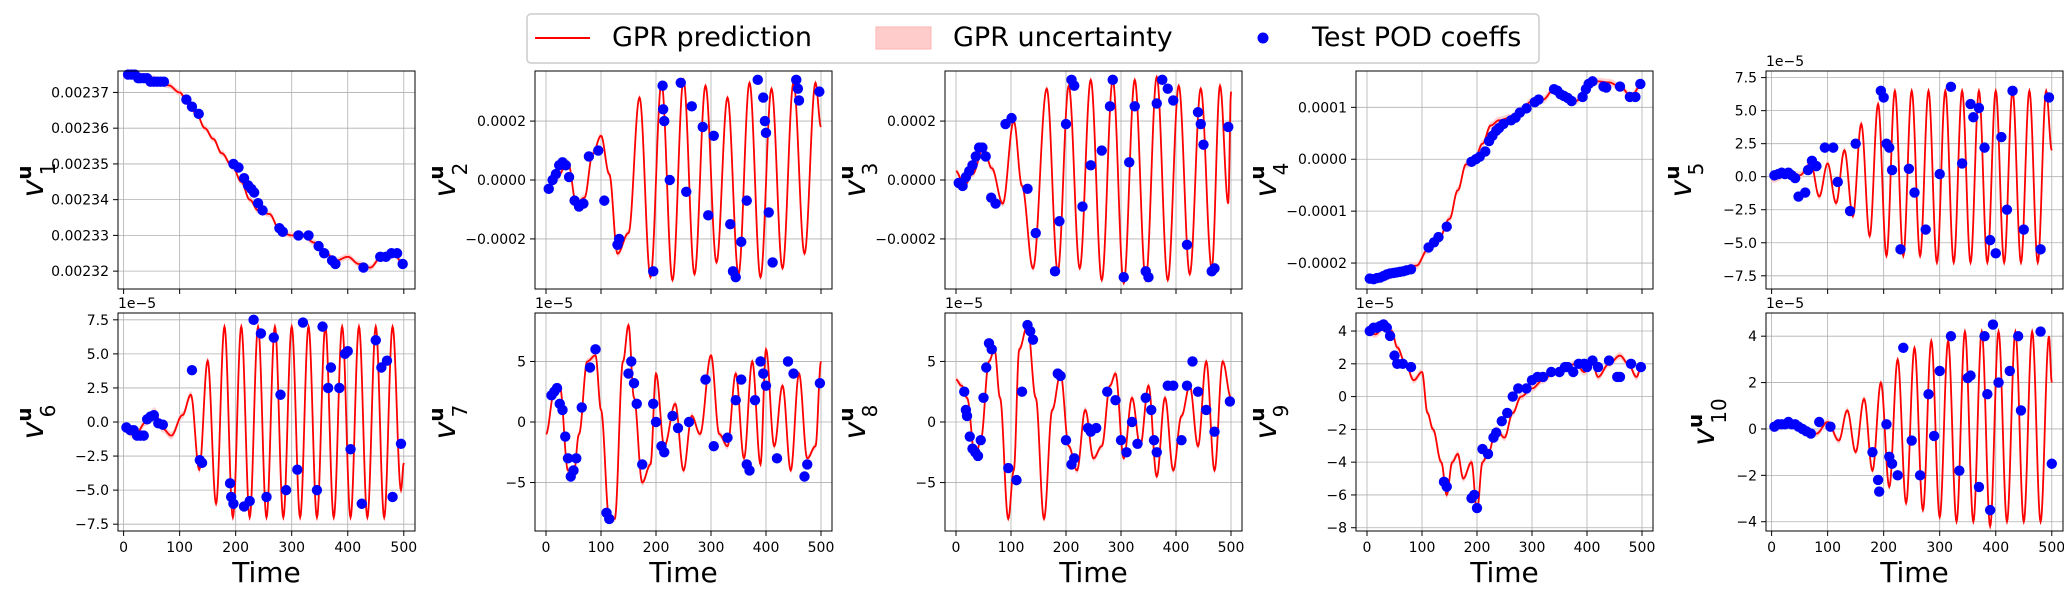  I want to click on x-tick-label: 200, so click(1066, 548).